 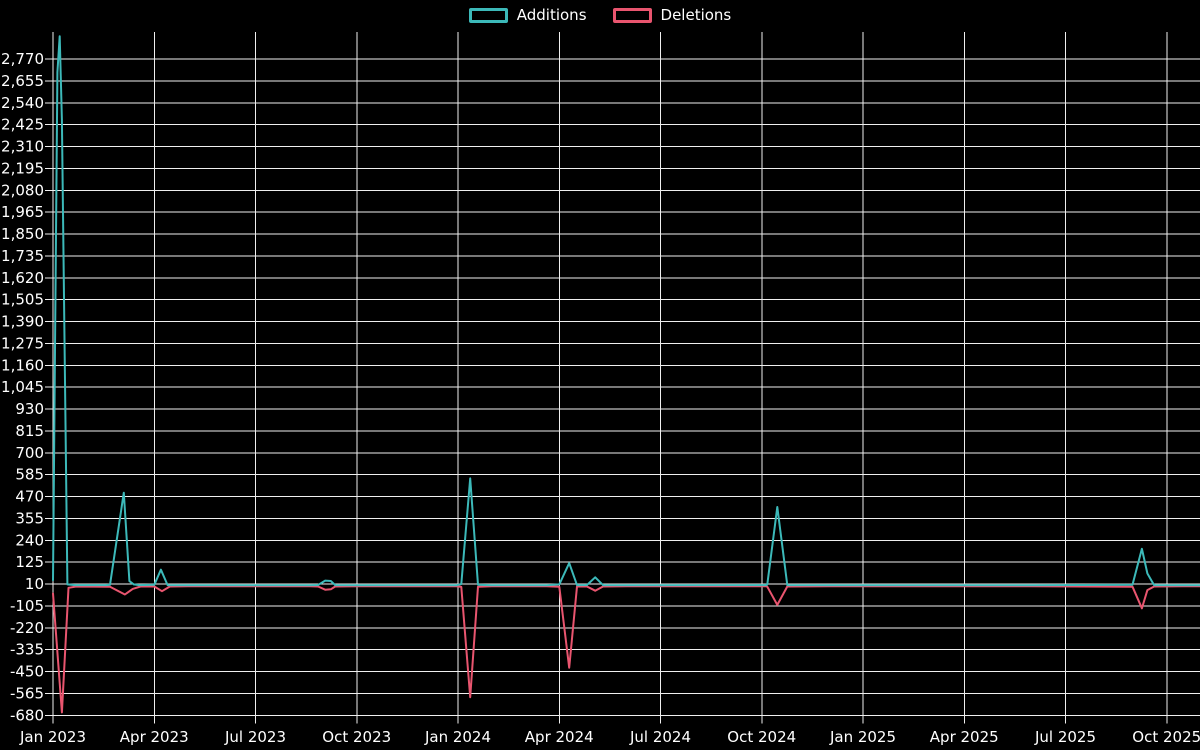 I want to click on x-tick-label: Jul 2024, so click(x=660, y=737).